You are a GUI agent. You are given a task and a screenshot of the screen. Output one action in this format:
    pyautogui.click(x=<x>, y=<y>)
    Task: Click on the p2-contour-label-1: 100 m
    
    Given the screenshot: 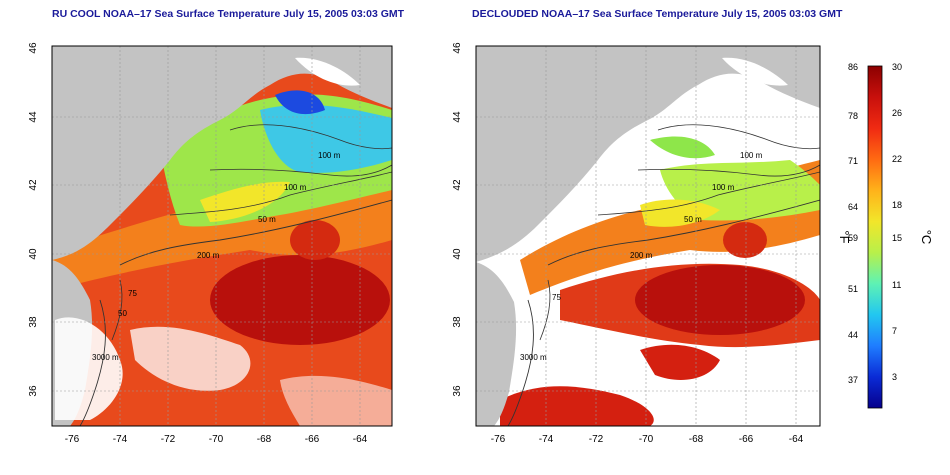 What is the action you would take?
    pyautogui.click(x=751, y=155)
    